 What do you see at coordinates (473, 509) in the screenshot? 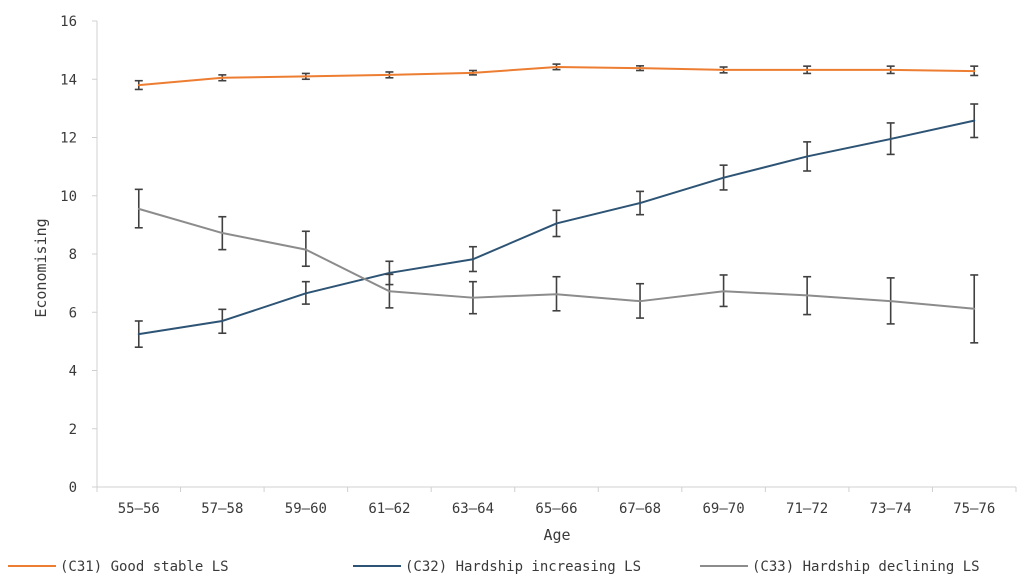
I see `x-tick-label: 63–64` at bounding box center [473, 509].